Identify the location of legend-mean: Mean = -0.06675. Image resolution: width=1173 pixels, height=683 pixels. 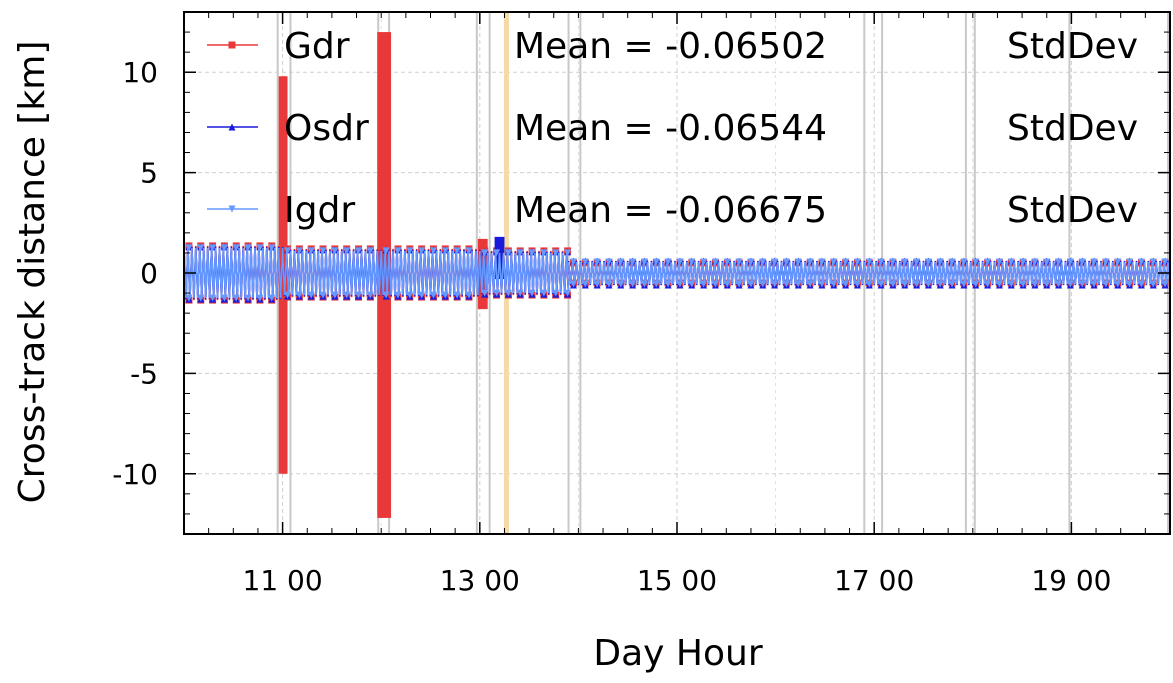
(670, 210).